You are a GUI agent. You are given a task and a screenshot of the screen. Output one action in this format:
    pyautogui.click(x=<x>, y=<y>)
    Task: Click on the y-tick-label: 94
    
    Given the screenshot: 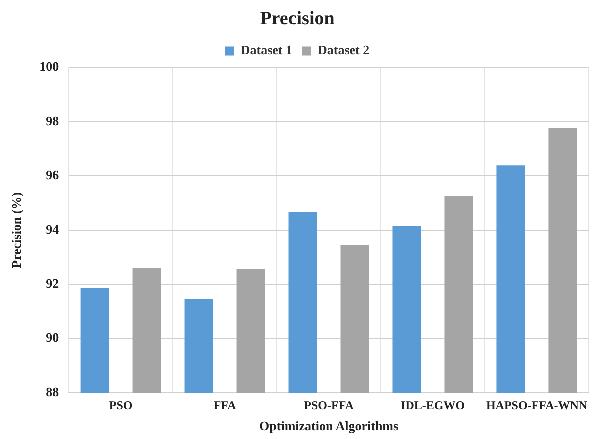 What is the action you would take?
    pyautogui.click(x=53, y=229)
    